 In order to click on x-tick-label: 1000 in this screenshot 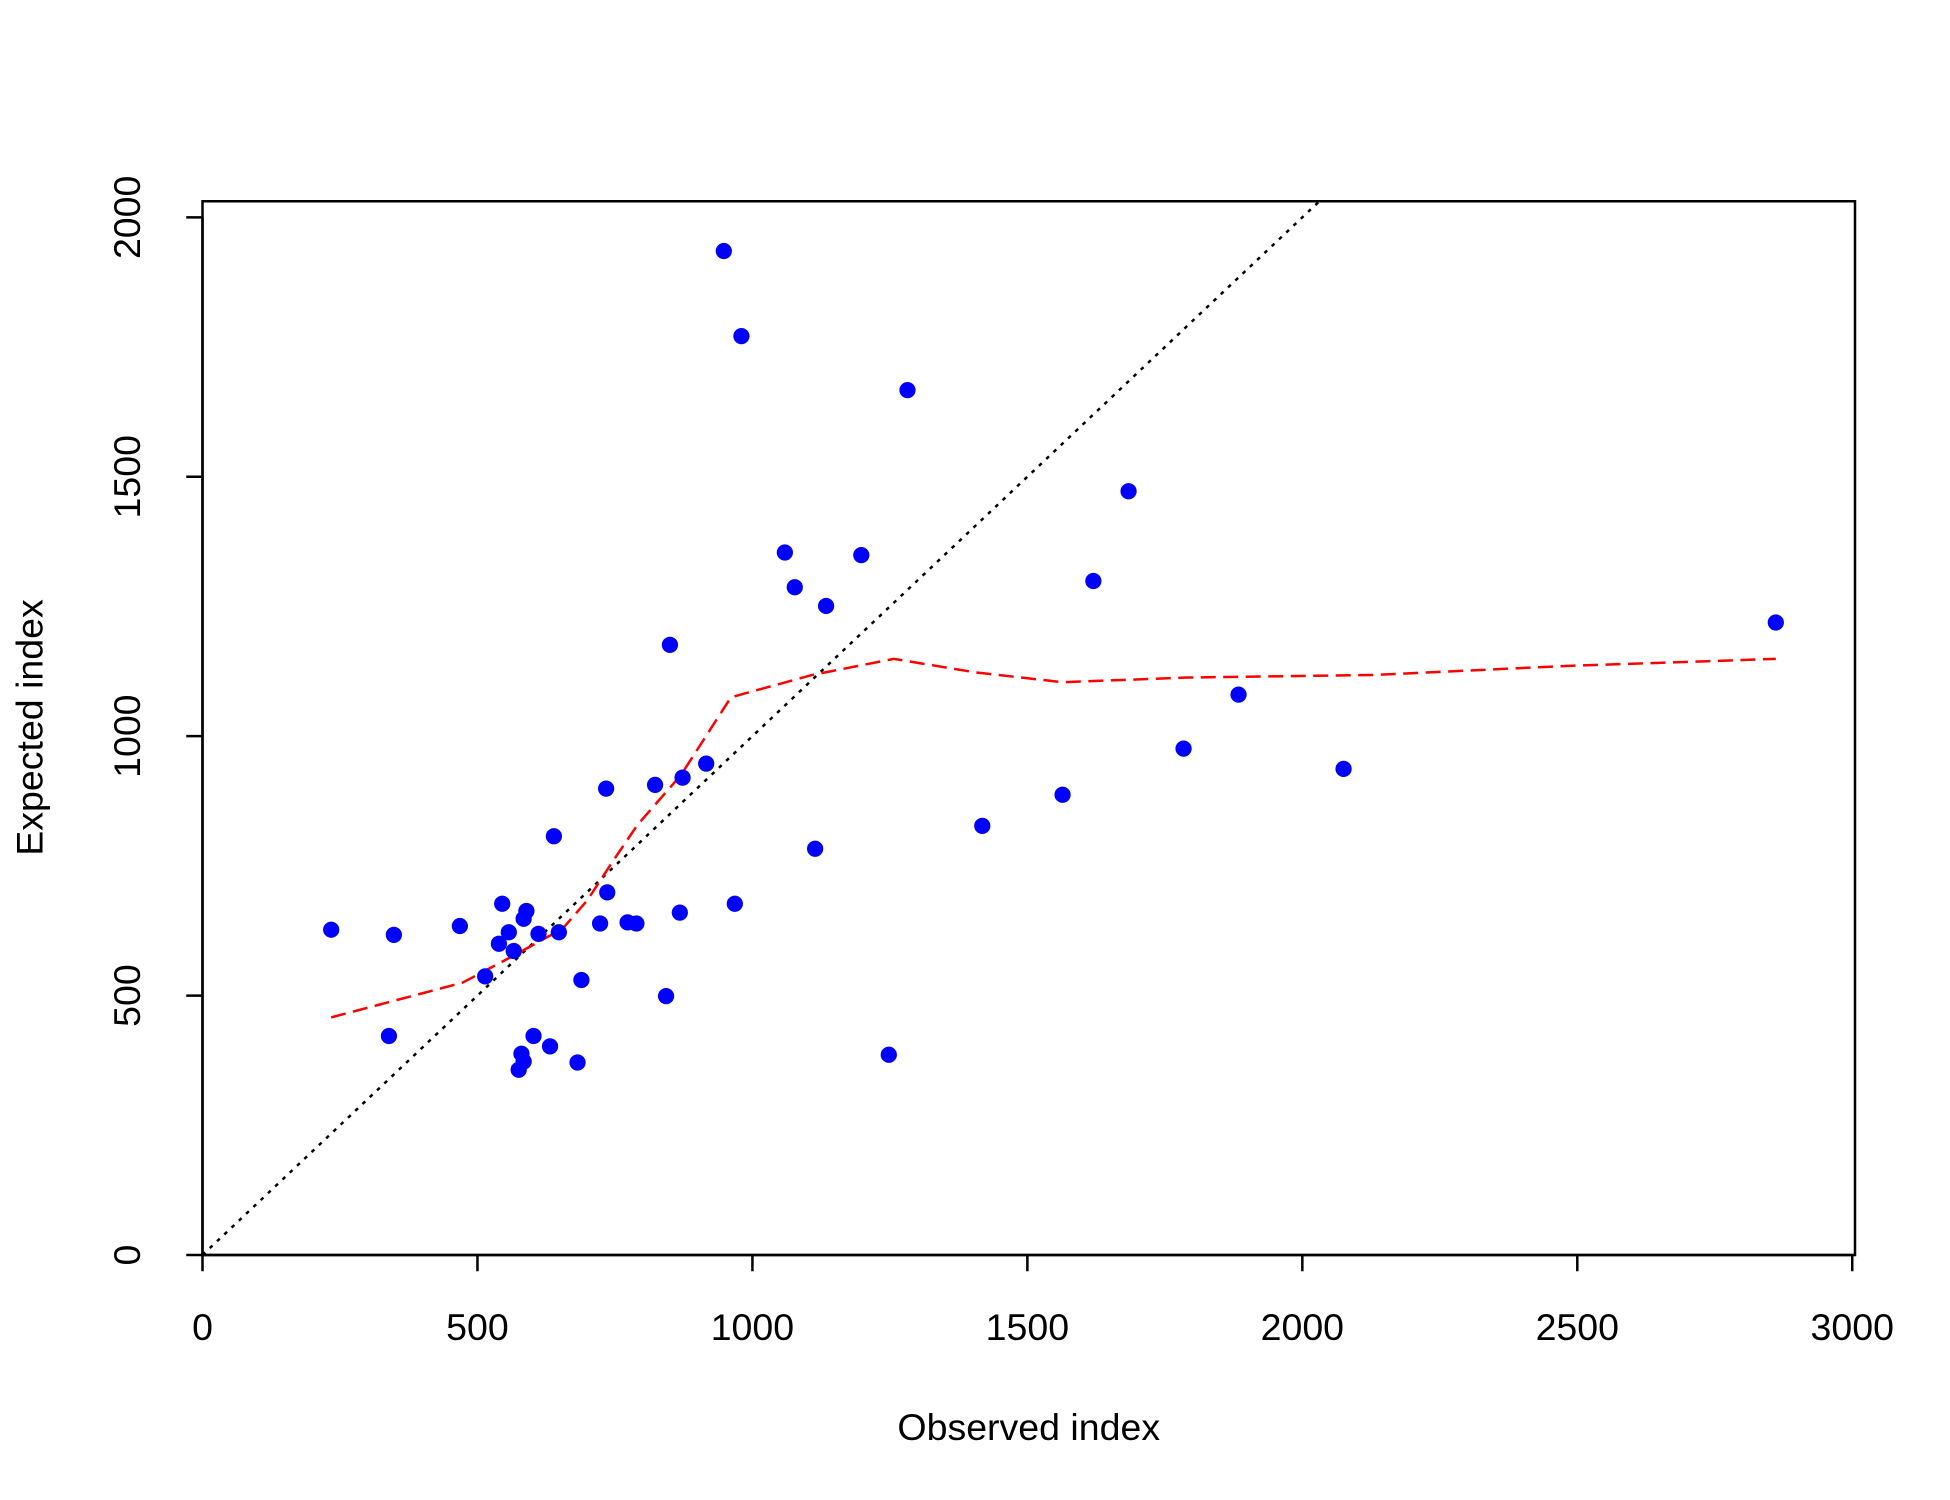, I will do `click(752, 1327)`.